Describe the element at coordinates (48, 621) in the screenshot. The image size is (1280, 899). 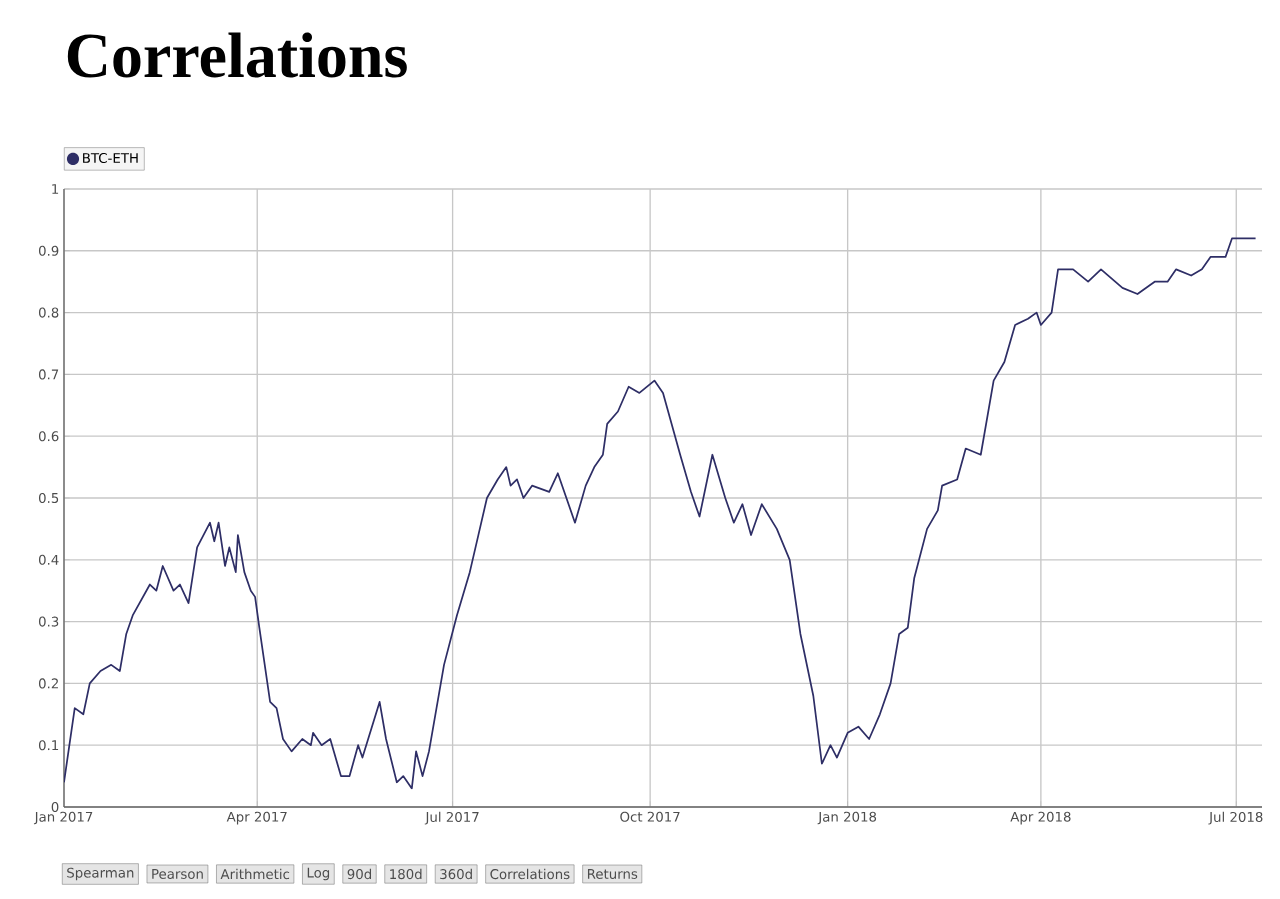
I see `y-tick-label: 0.3` at that location.